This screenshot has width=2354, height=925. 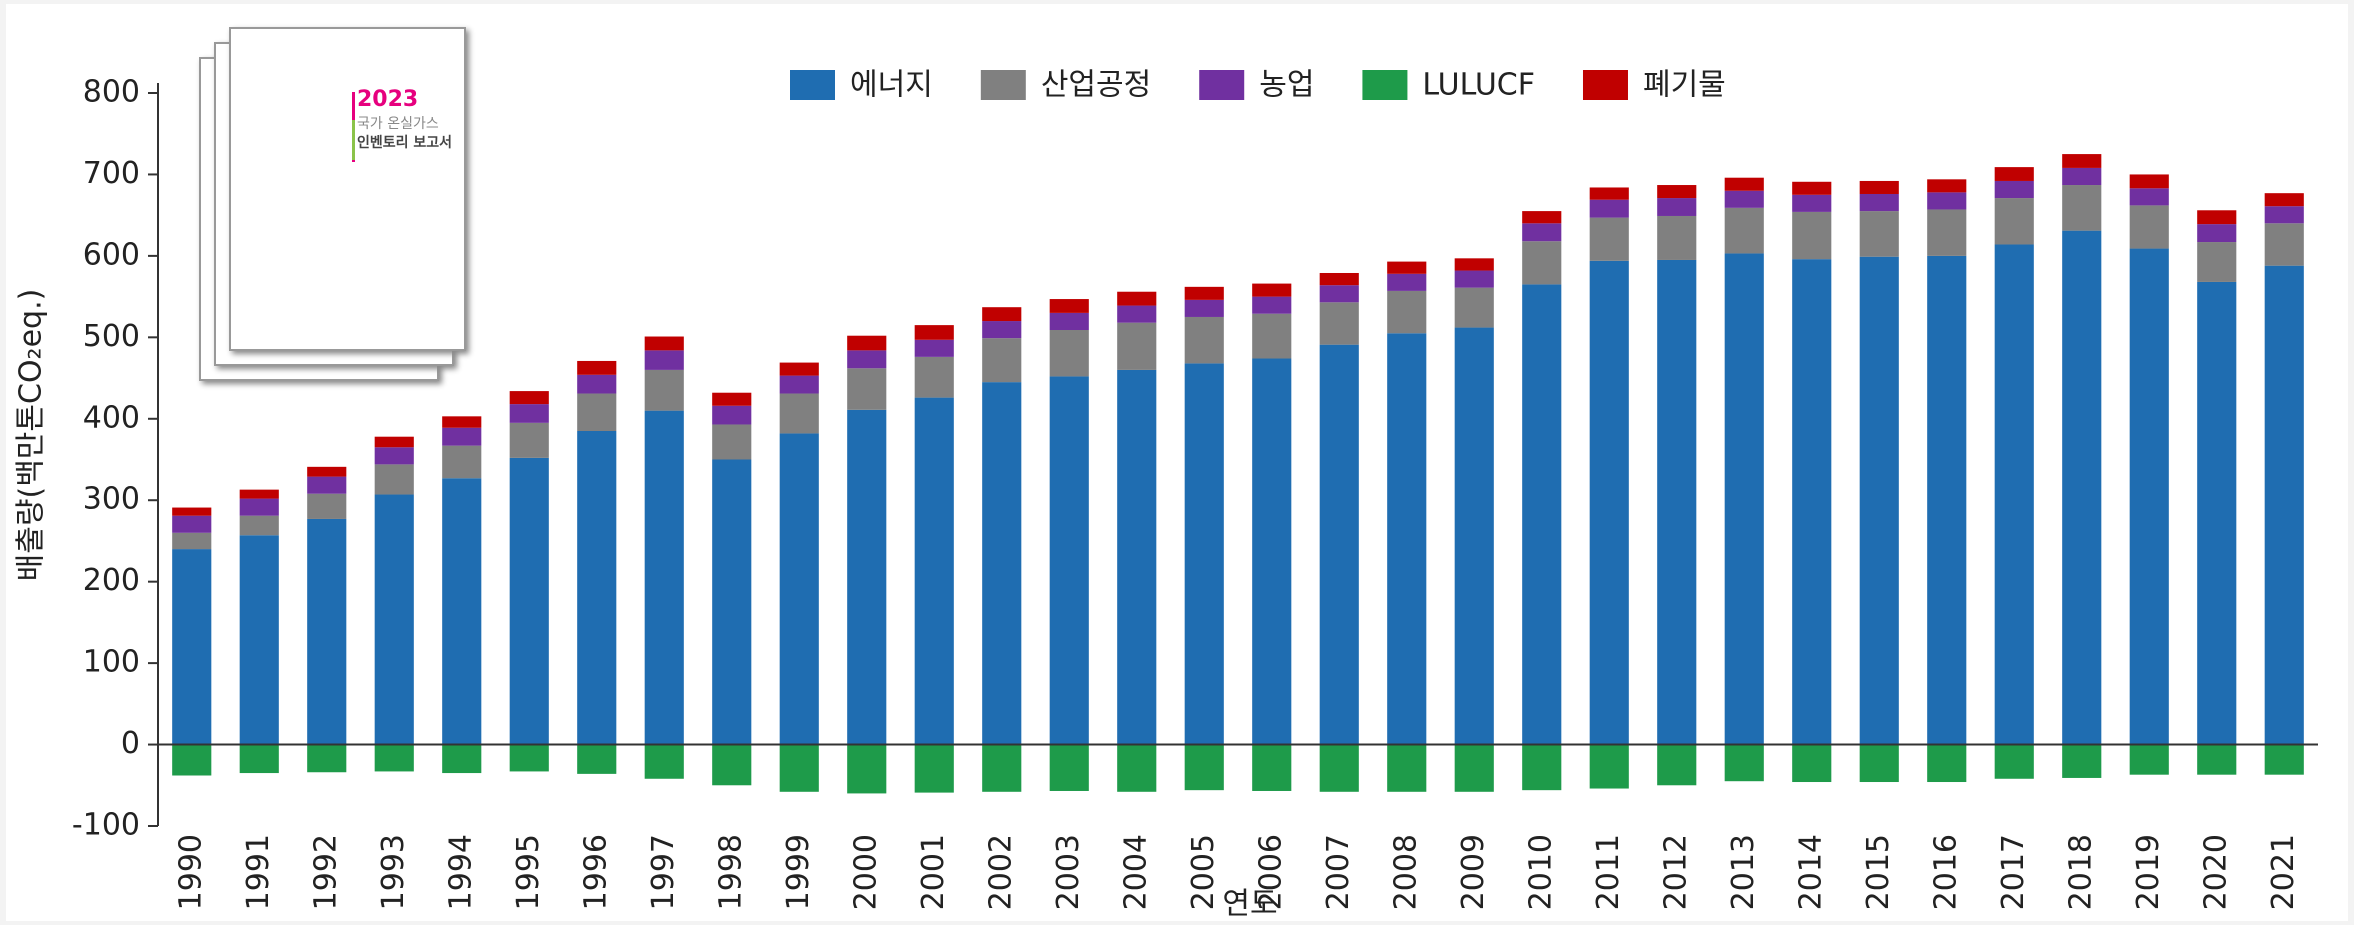 I want to click on x-tick-label: 2001, so click(x=933, y=872).